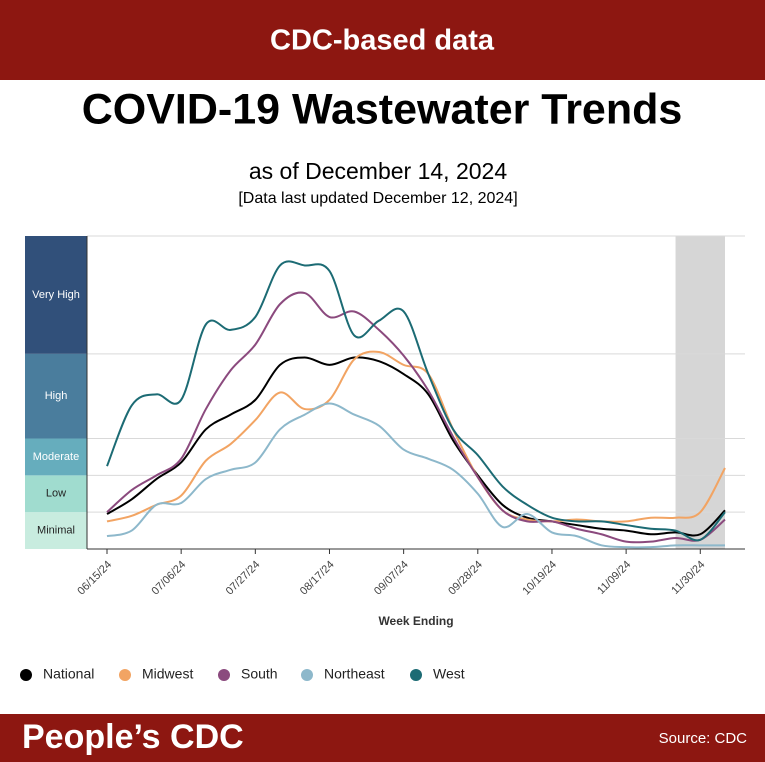 This screenshot has width=765, height=762. What do you see at coordinates (465, 578) in the screenshot?
I see `x-tick-label: 09/28/24` at bounding box center [465, 578].